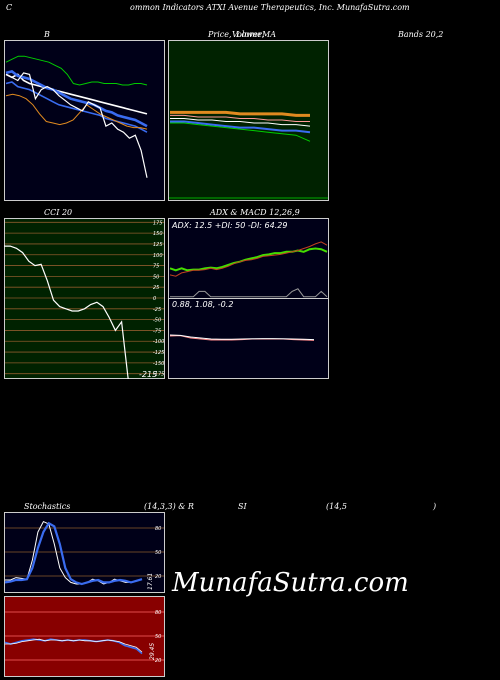 The height and width of the screenshot is (680, 500). What do you see at coordinates (336, 506) in the screenshot?
I see `rsi-params: (14,5` at bounding box center [336, 506].